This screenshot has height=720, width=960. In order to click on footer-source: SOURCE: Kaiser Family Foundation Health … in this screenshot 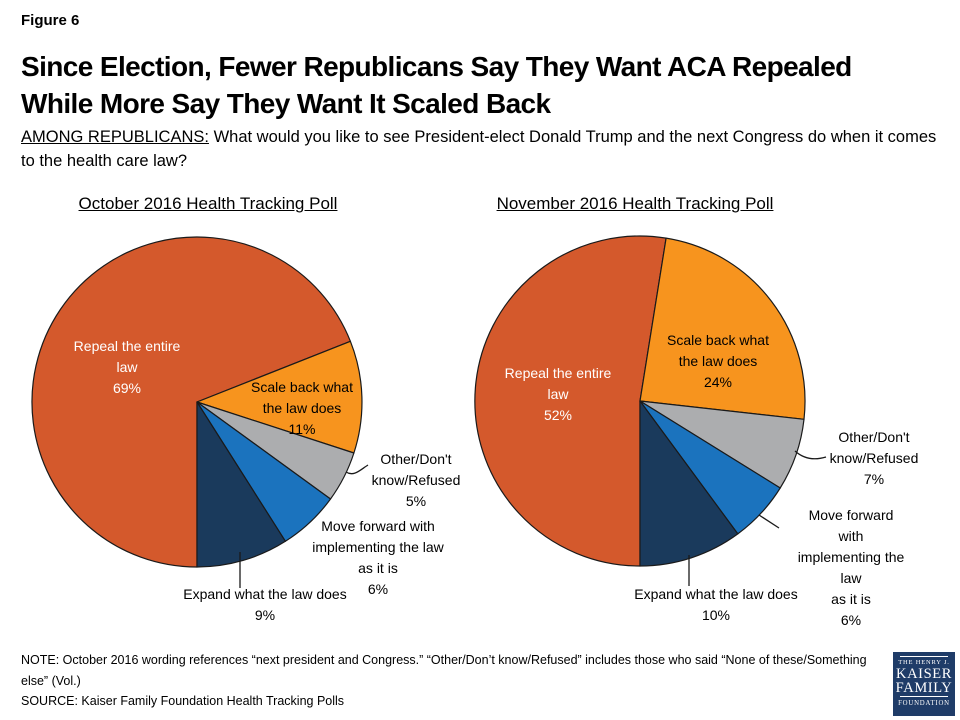, I will do `click(183, 701)`.